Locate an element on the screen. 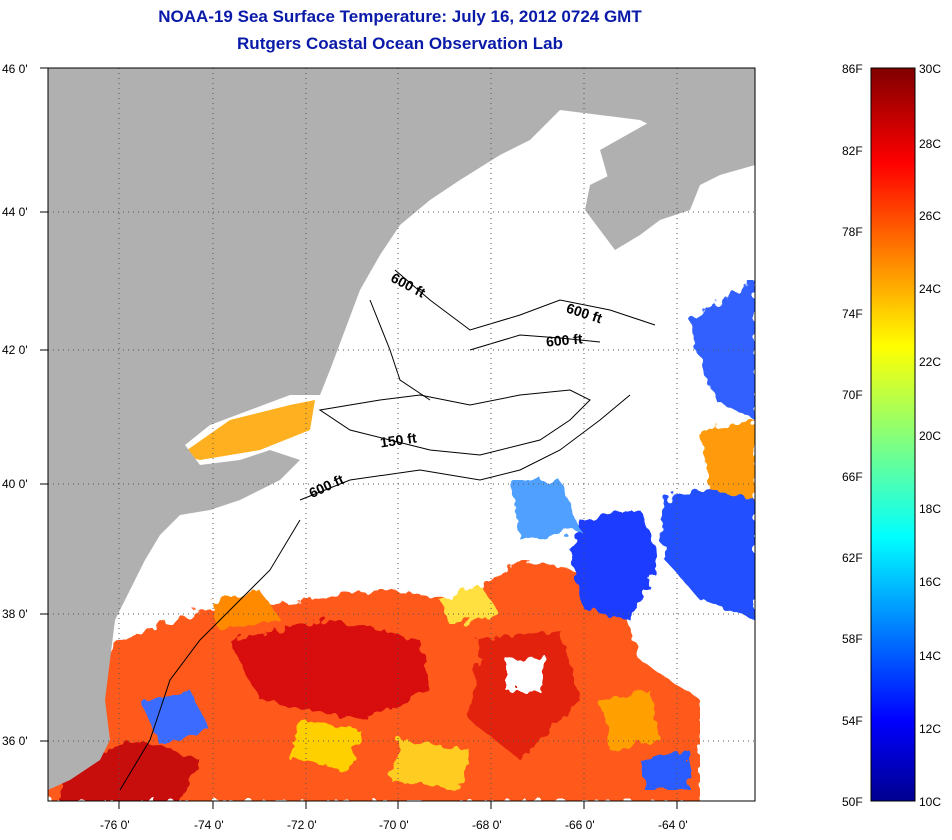 The image size is (952, 840). colorbar-c-label: 14C is located at coordinates (930, 656).